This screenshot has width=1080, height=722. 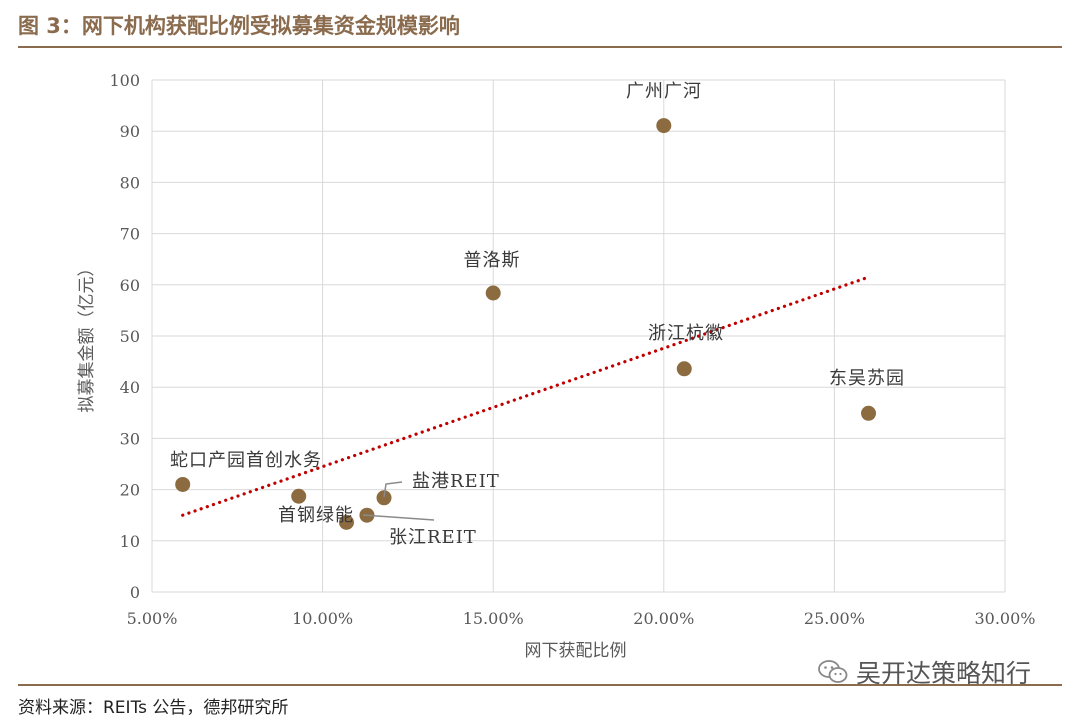 I want to click on source-note: 资料来源：REITs 公告，德邦研究所, so click(x=153, y=708).